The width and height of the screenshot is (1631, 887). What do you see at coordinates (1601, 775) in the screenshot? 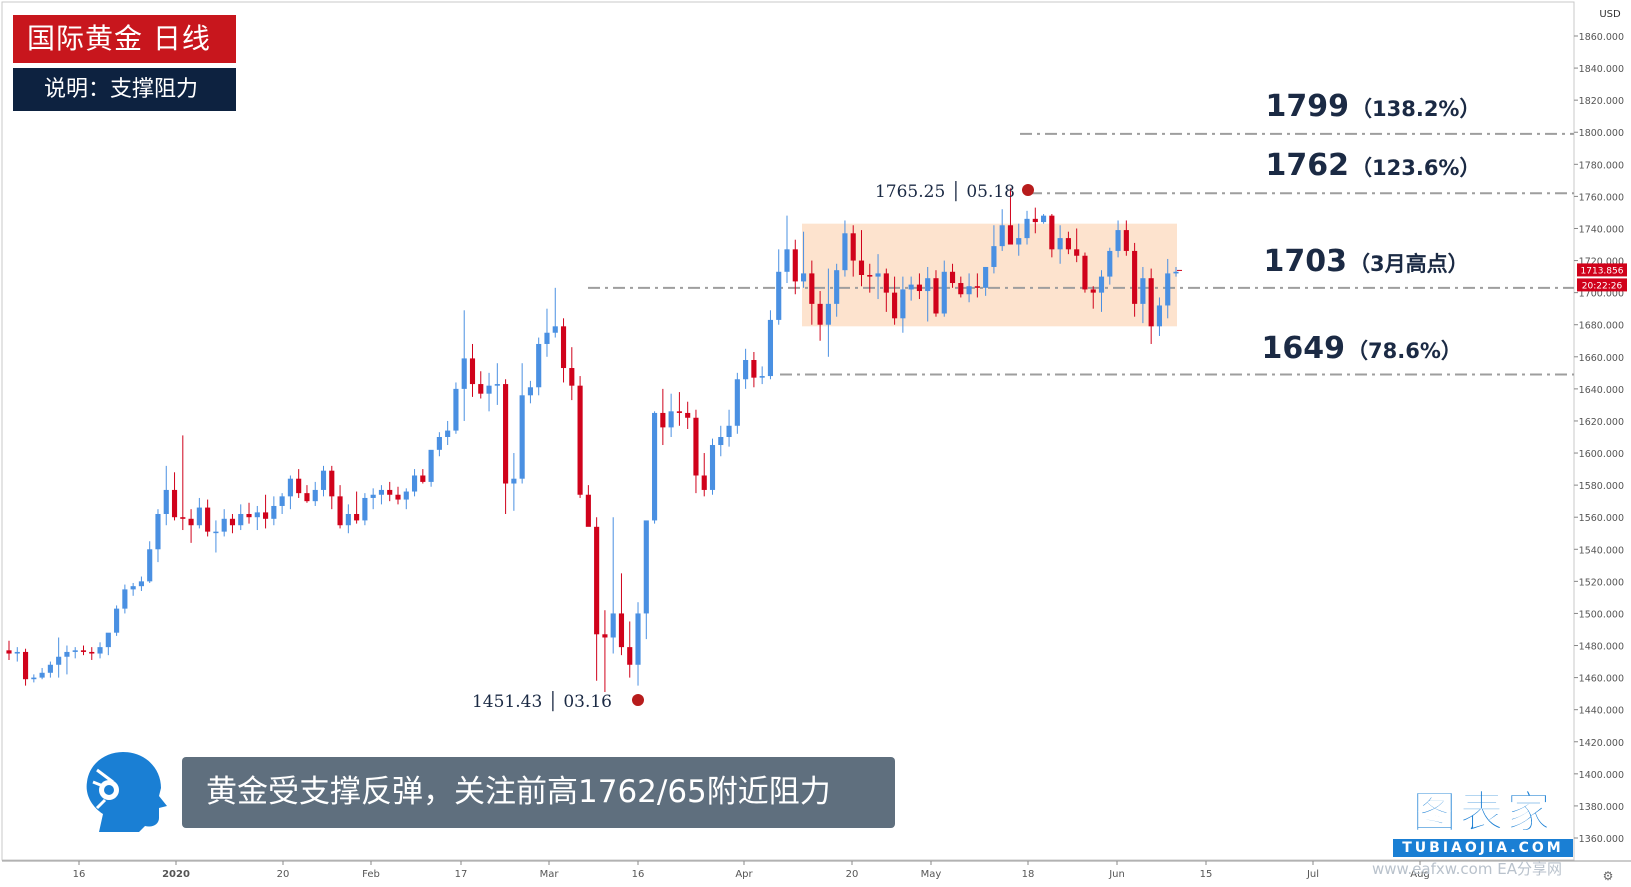
I see `y-tick-label: 1400.000` at bounding box center [1601, 775].